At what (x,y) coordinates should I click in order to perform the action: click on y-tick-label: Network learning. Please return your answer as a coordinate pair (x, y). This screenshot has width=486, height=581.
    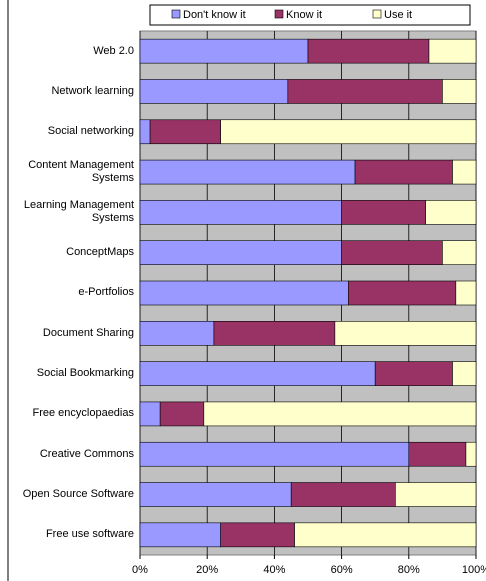
    Looking at the image, I should click on (71, 91).